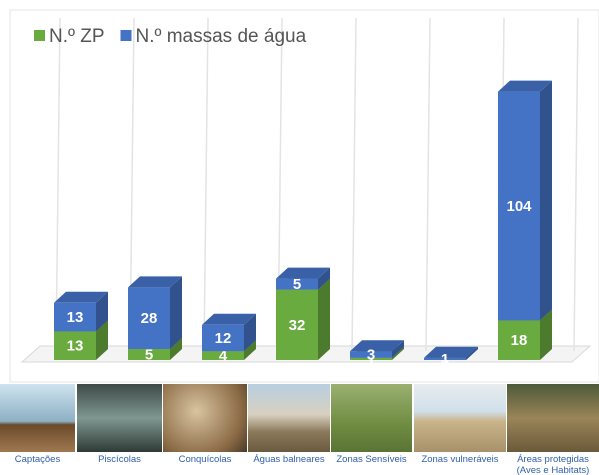 Image resolution: width=599 pixels, height=475 pixels. I want to click on value-label: 104, so click(519, 206).